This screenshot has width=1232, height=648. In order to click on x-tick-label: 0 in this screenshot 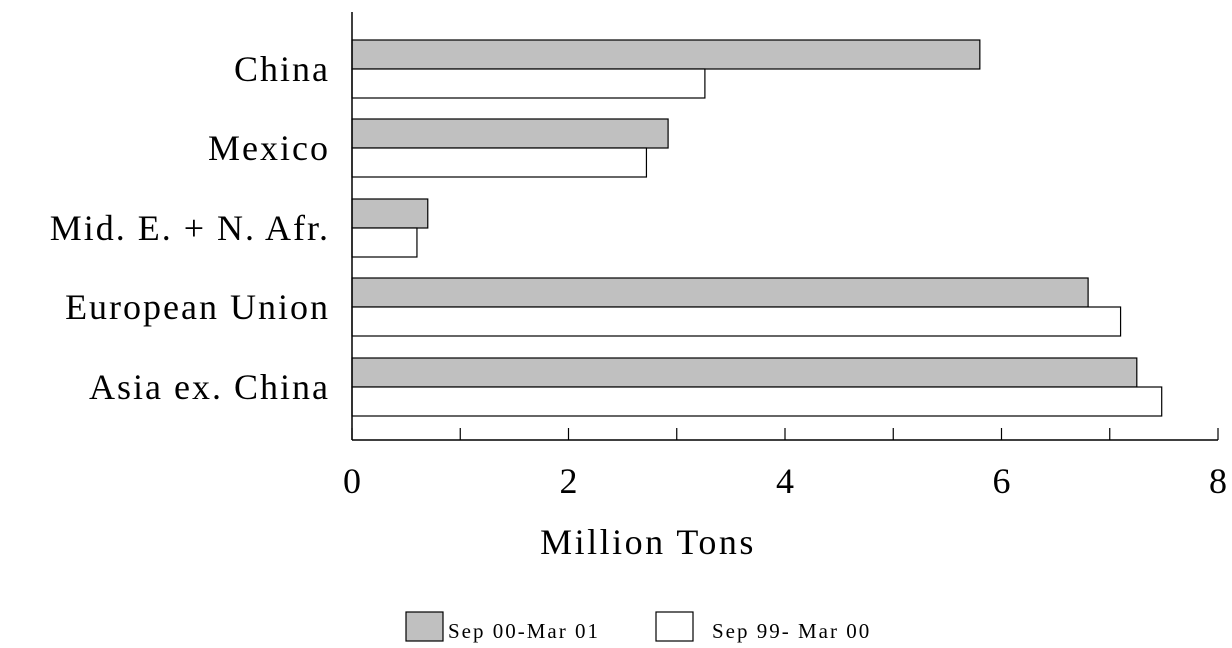, I will do `click(352, 481)`.